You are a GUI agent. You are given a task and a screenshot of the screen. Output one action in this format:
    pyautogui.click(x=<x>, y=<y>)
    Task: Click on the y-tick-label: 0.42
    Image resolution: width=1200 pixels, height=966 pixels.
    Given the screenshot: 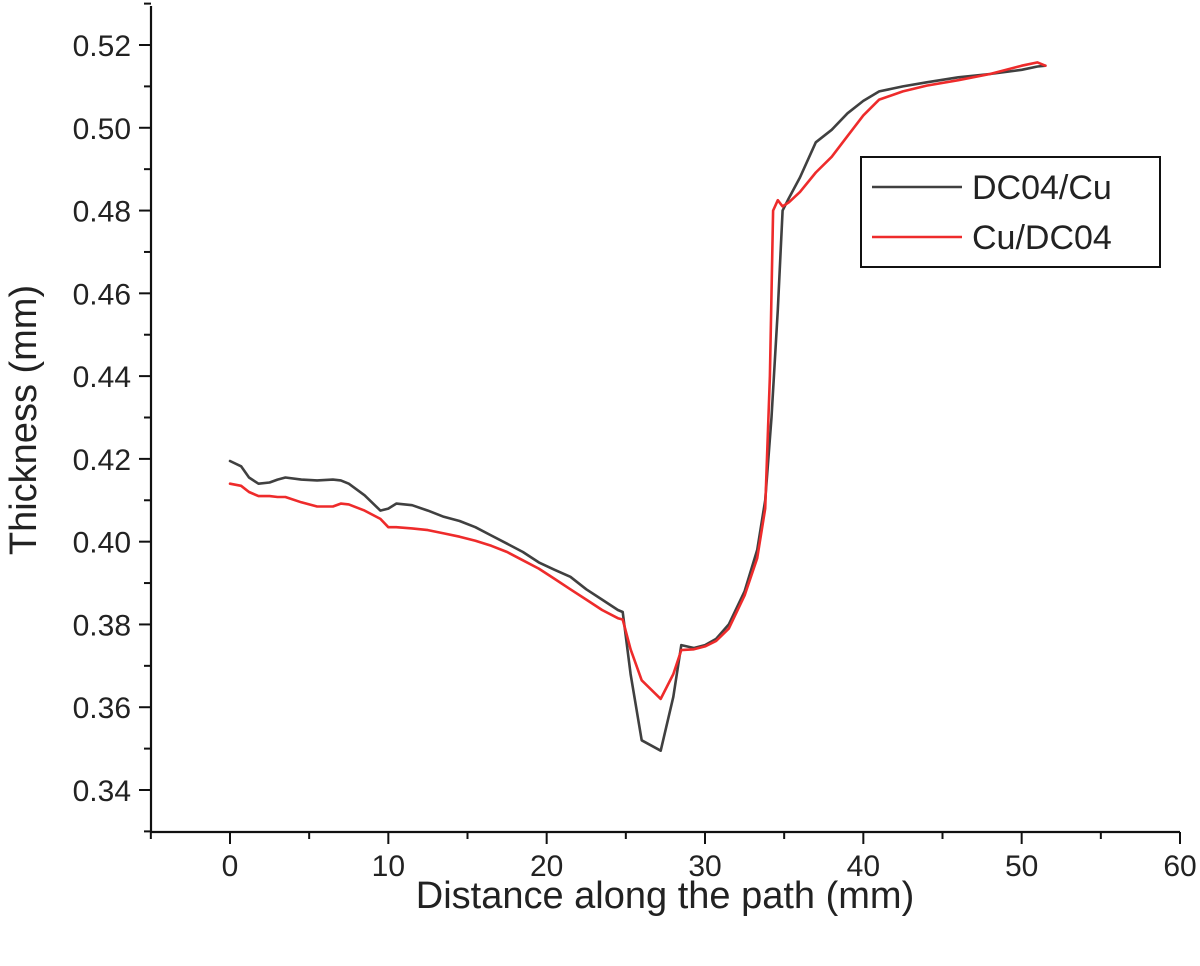 What is the action you would take?
    pyautogui.click(x=102, y=460)
    